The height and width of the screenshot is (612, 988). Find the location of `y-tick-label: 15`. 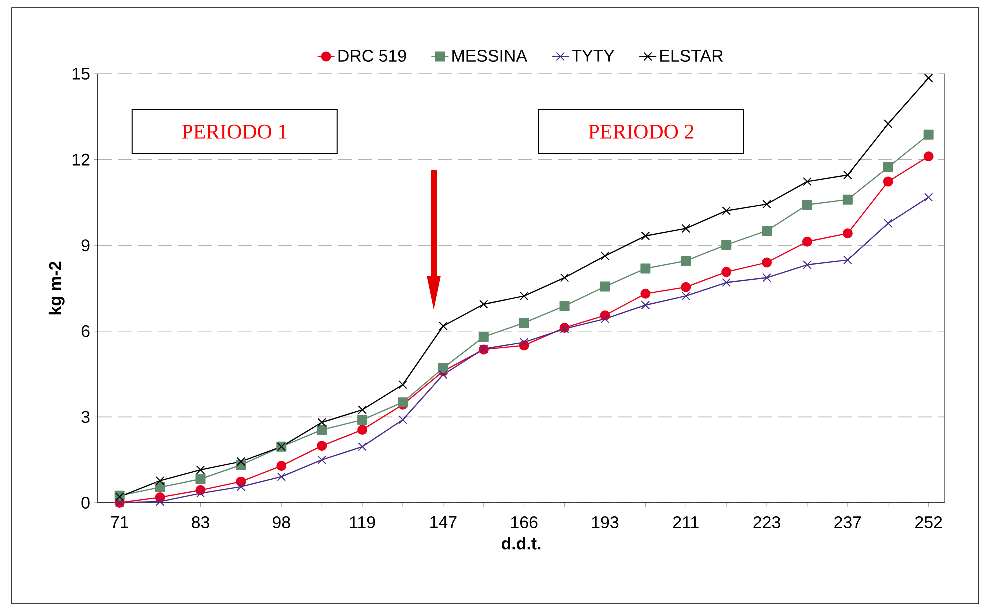

y-tick-label: 15 is located at coordinates (81, 74).